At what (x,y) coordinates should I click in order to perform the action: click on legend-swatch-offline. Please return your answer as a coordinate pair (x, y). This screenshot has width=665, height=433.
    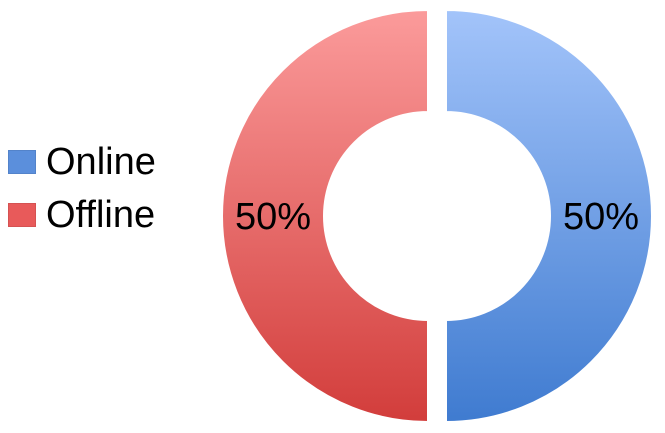
    Looking at the image, I should click on (22, 215).